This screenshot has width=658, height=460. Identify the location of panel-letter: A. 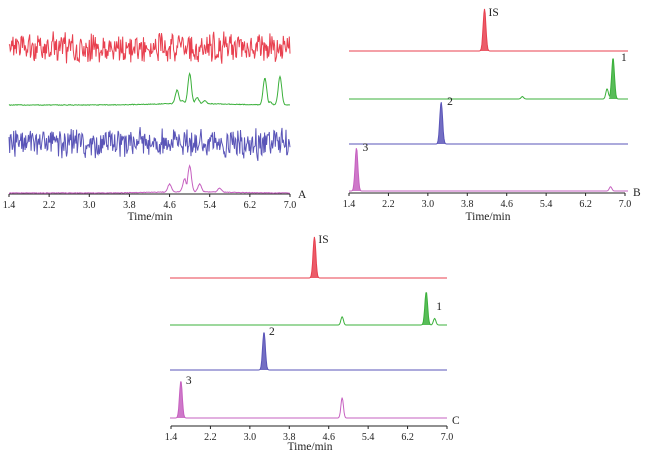
(302, 195).